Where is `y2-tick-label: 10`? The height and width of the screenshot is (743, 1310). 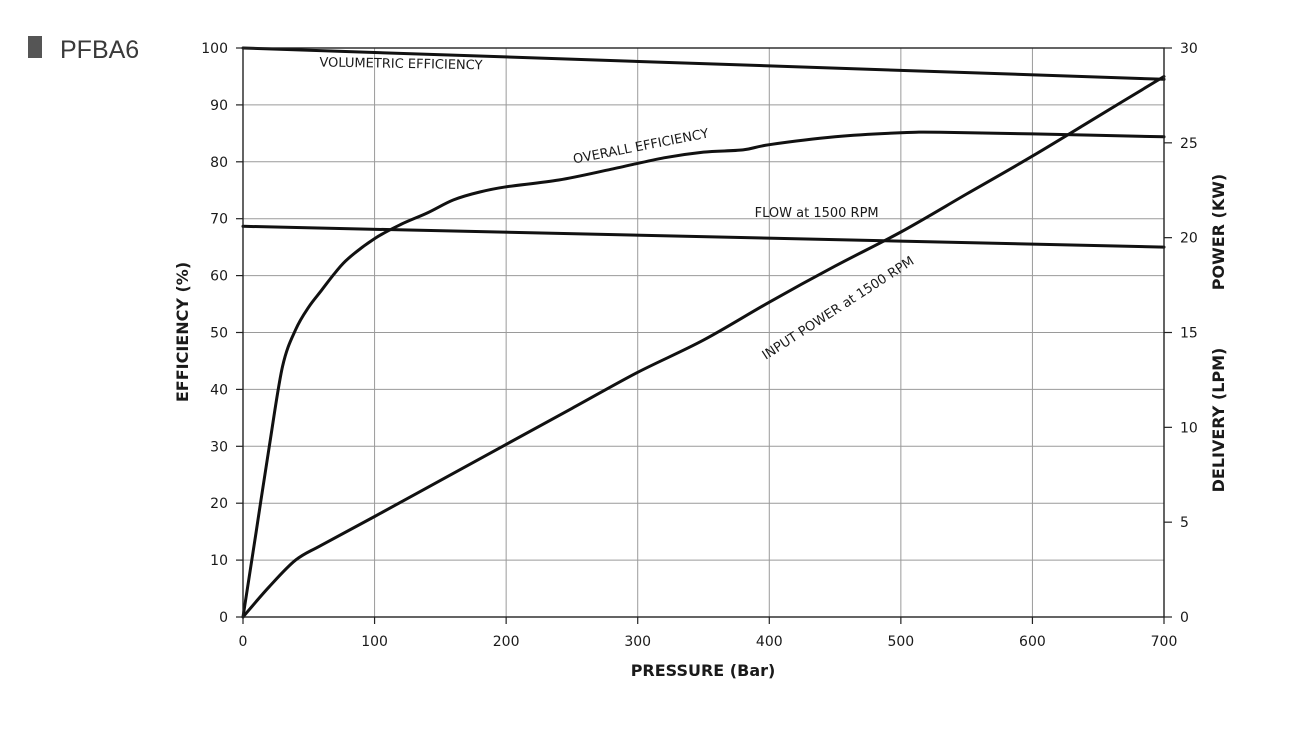
y2-tick-label: 10 is located at coordinates (1189, 428).